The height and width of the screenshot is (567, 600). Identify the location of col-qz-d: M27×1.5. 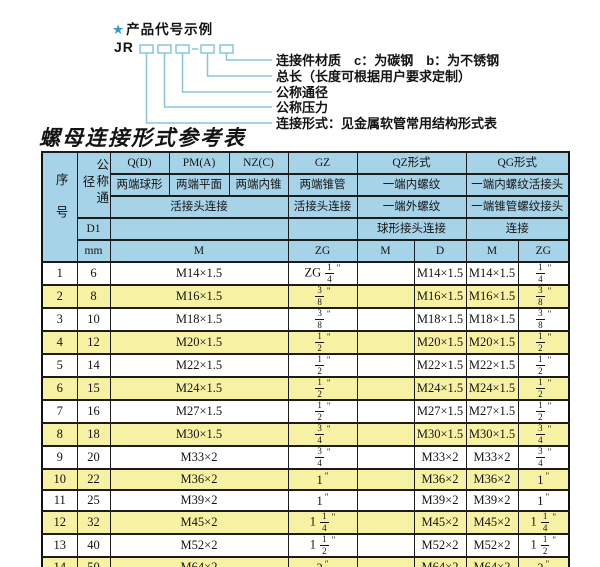
(440, 411).